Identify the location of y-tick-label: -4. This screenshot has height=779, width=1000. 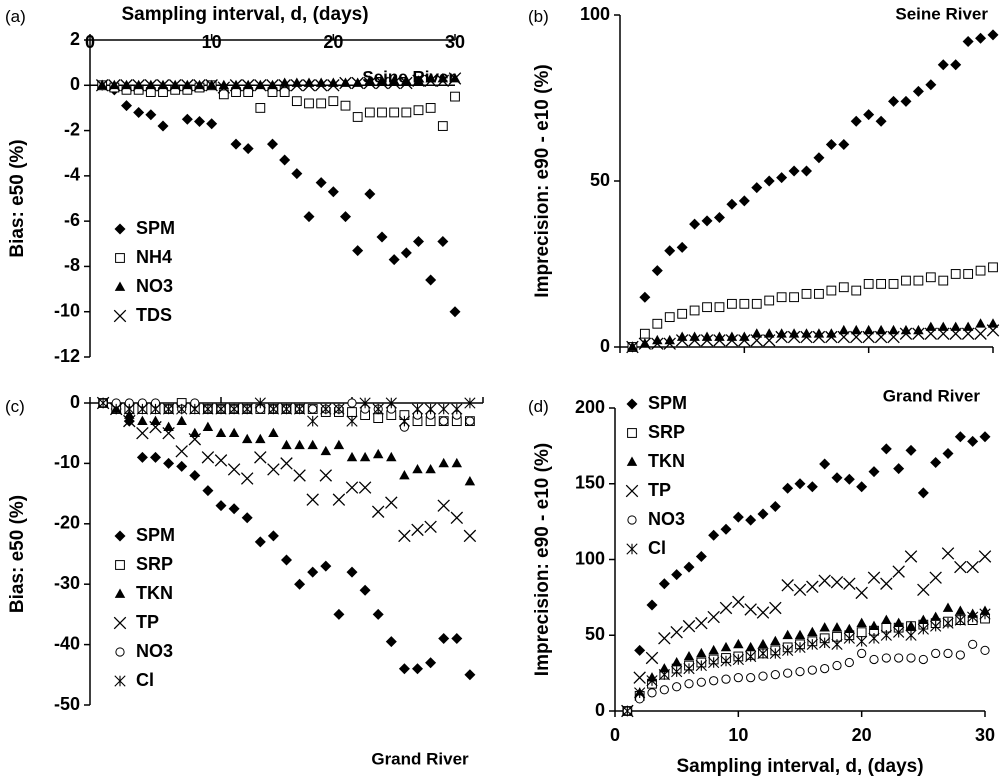
(72, 175).